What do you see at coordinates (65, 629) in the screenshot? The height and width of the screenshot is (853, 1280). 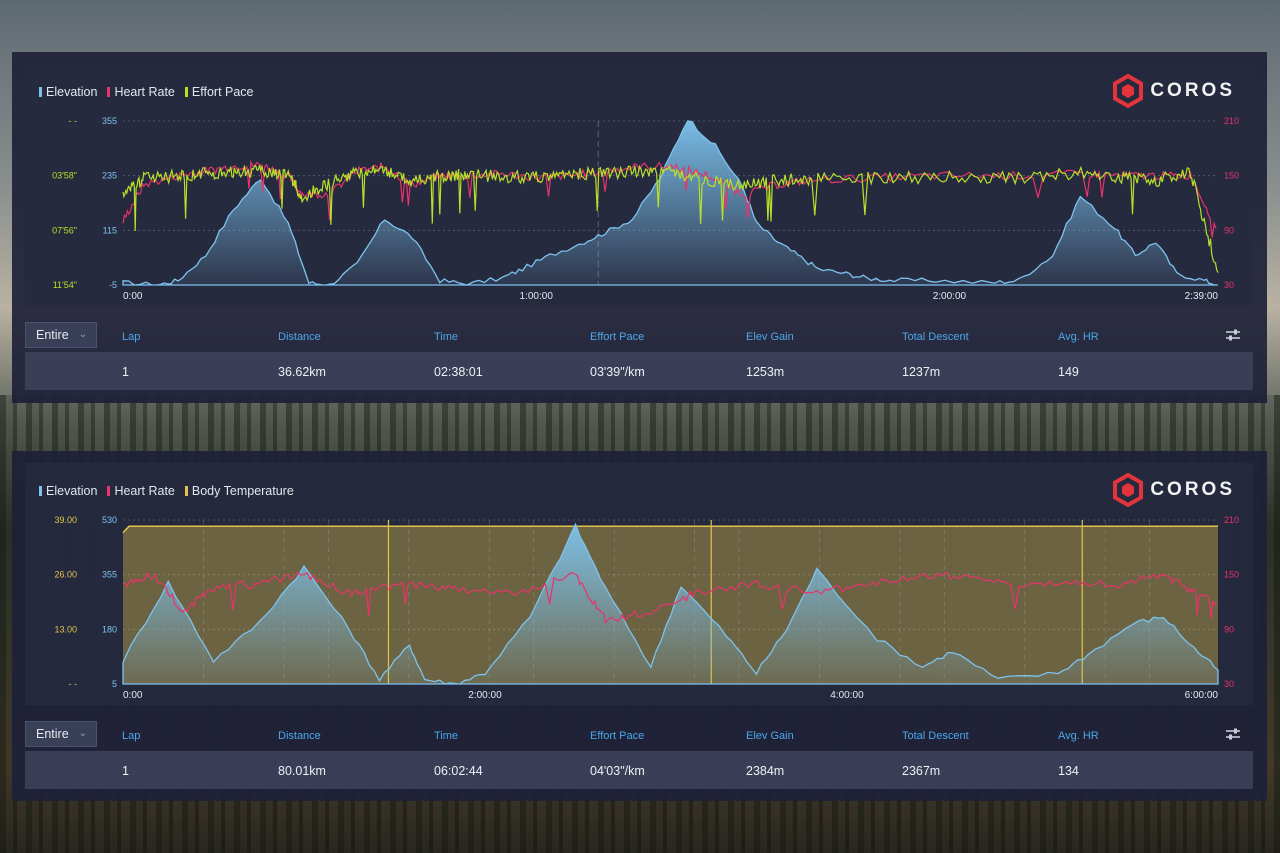 I see `y-tick-outer: 13.00` at bounding box center [65, 629].